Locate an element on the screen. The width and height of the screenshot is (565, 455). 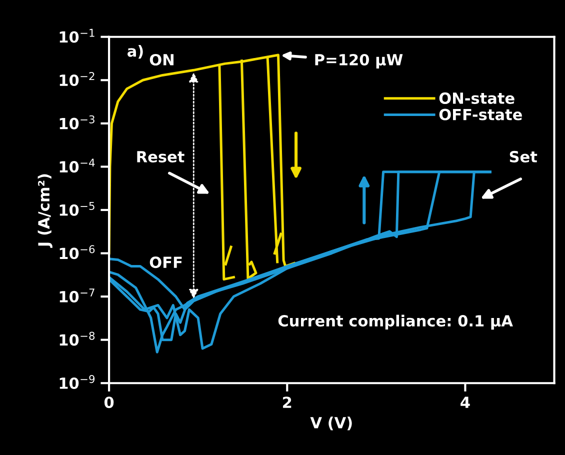
x-axis-title: V (V) is located at coordinates (331, 423).